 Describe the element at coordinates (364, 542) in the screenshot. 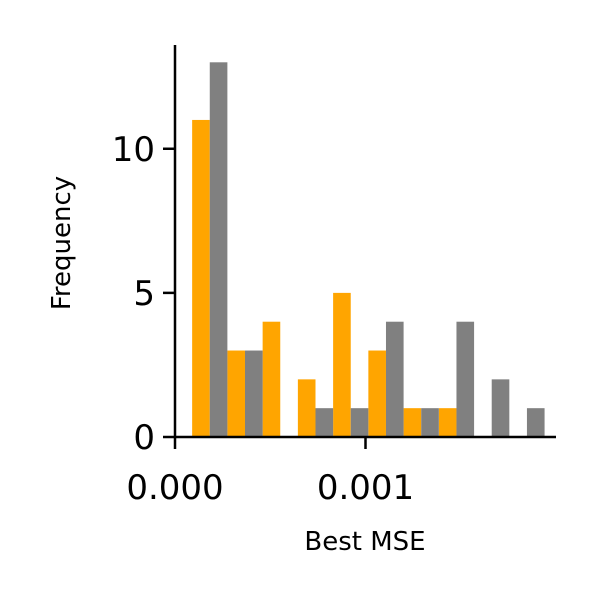

I see `x-axis-label: Best MSE` at that location.